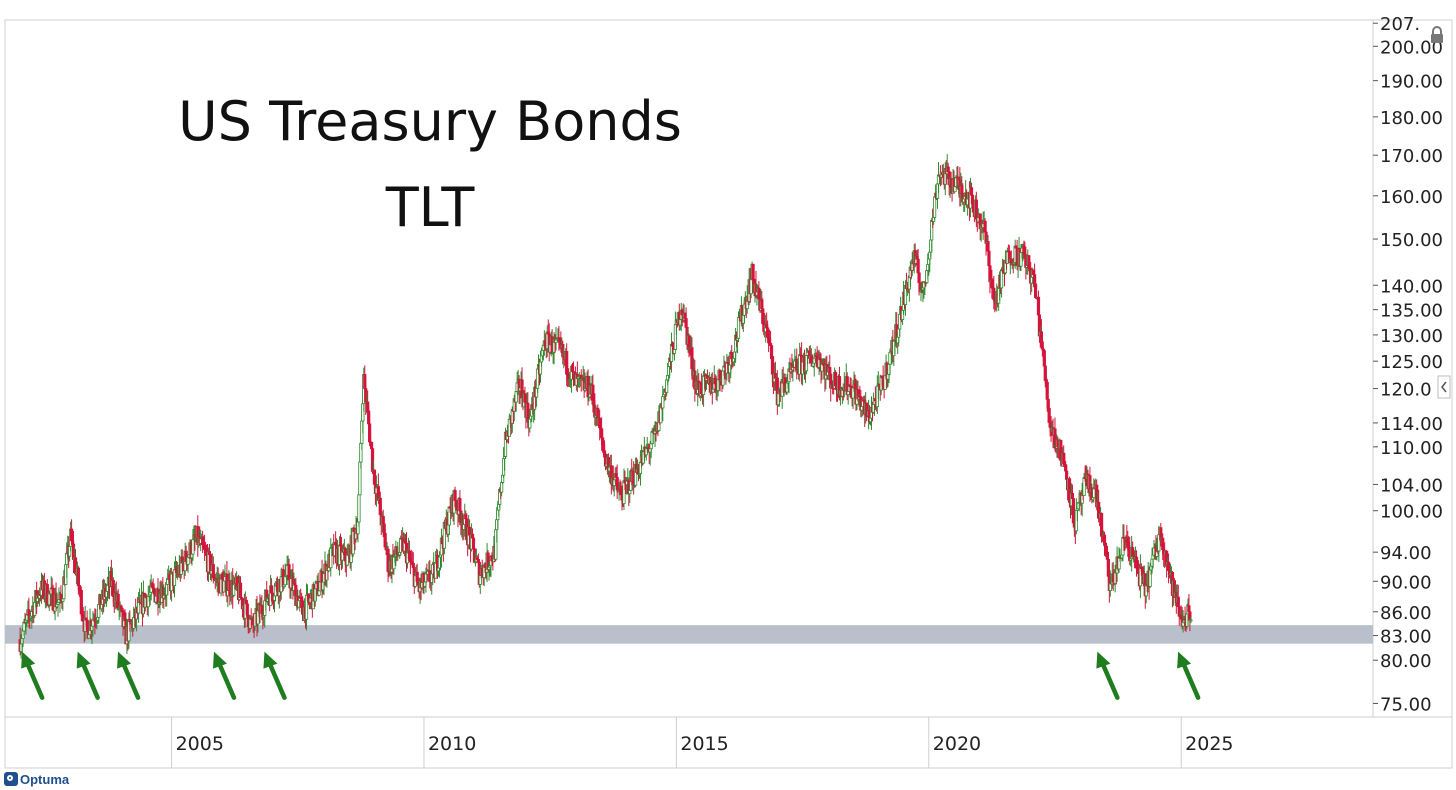 The height and width of the screenshot is (790, 1456). Describe the element at coordinates (1406, 613) in the screenshot. I see `y-tick-label: 86.00` at that location.